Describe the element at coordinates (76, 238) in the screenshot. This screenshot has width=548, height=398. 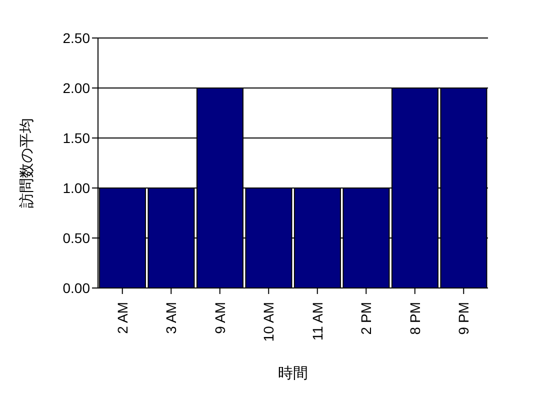
I see `y-tick-label: 0.50` at that location.